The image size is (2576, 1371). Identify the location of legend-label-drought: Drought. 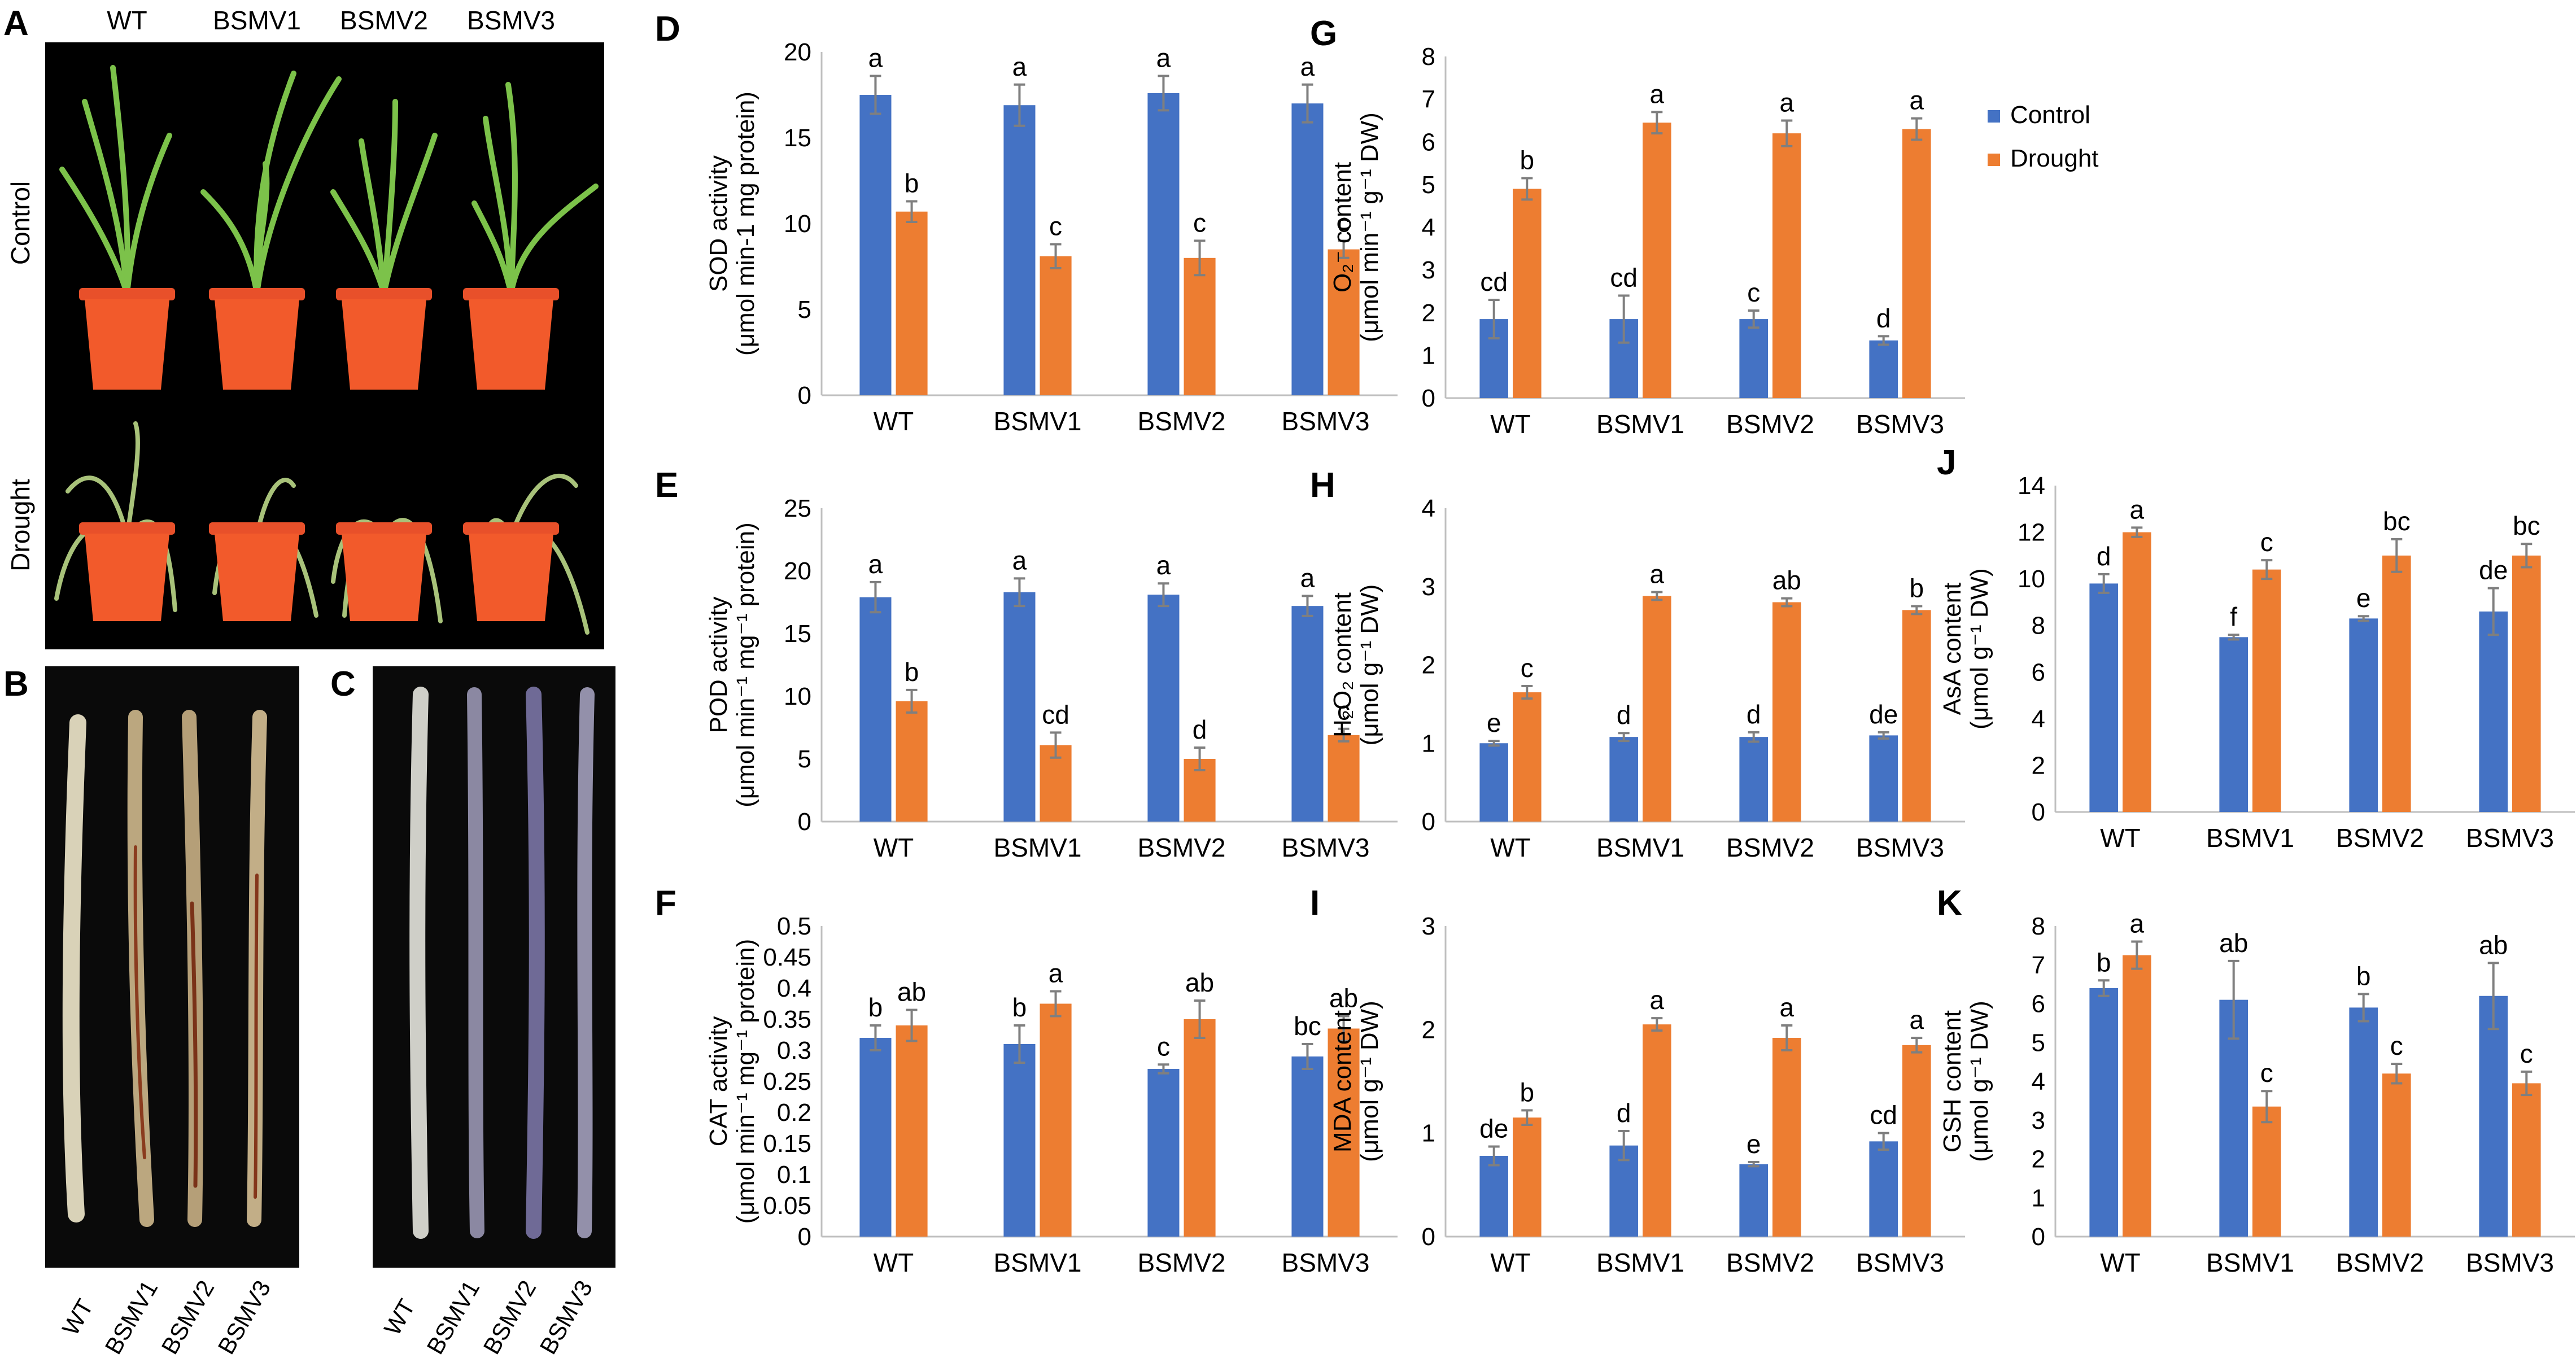
(2054, 158).